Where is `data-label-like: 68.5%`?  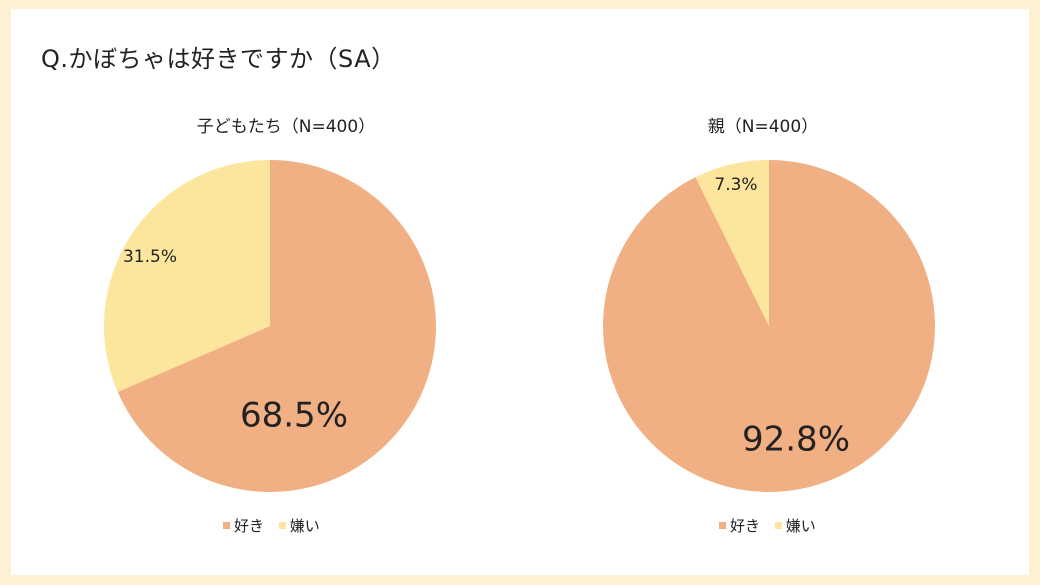
data-label-like: 68.5% is located at coordinates (294, 416).